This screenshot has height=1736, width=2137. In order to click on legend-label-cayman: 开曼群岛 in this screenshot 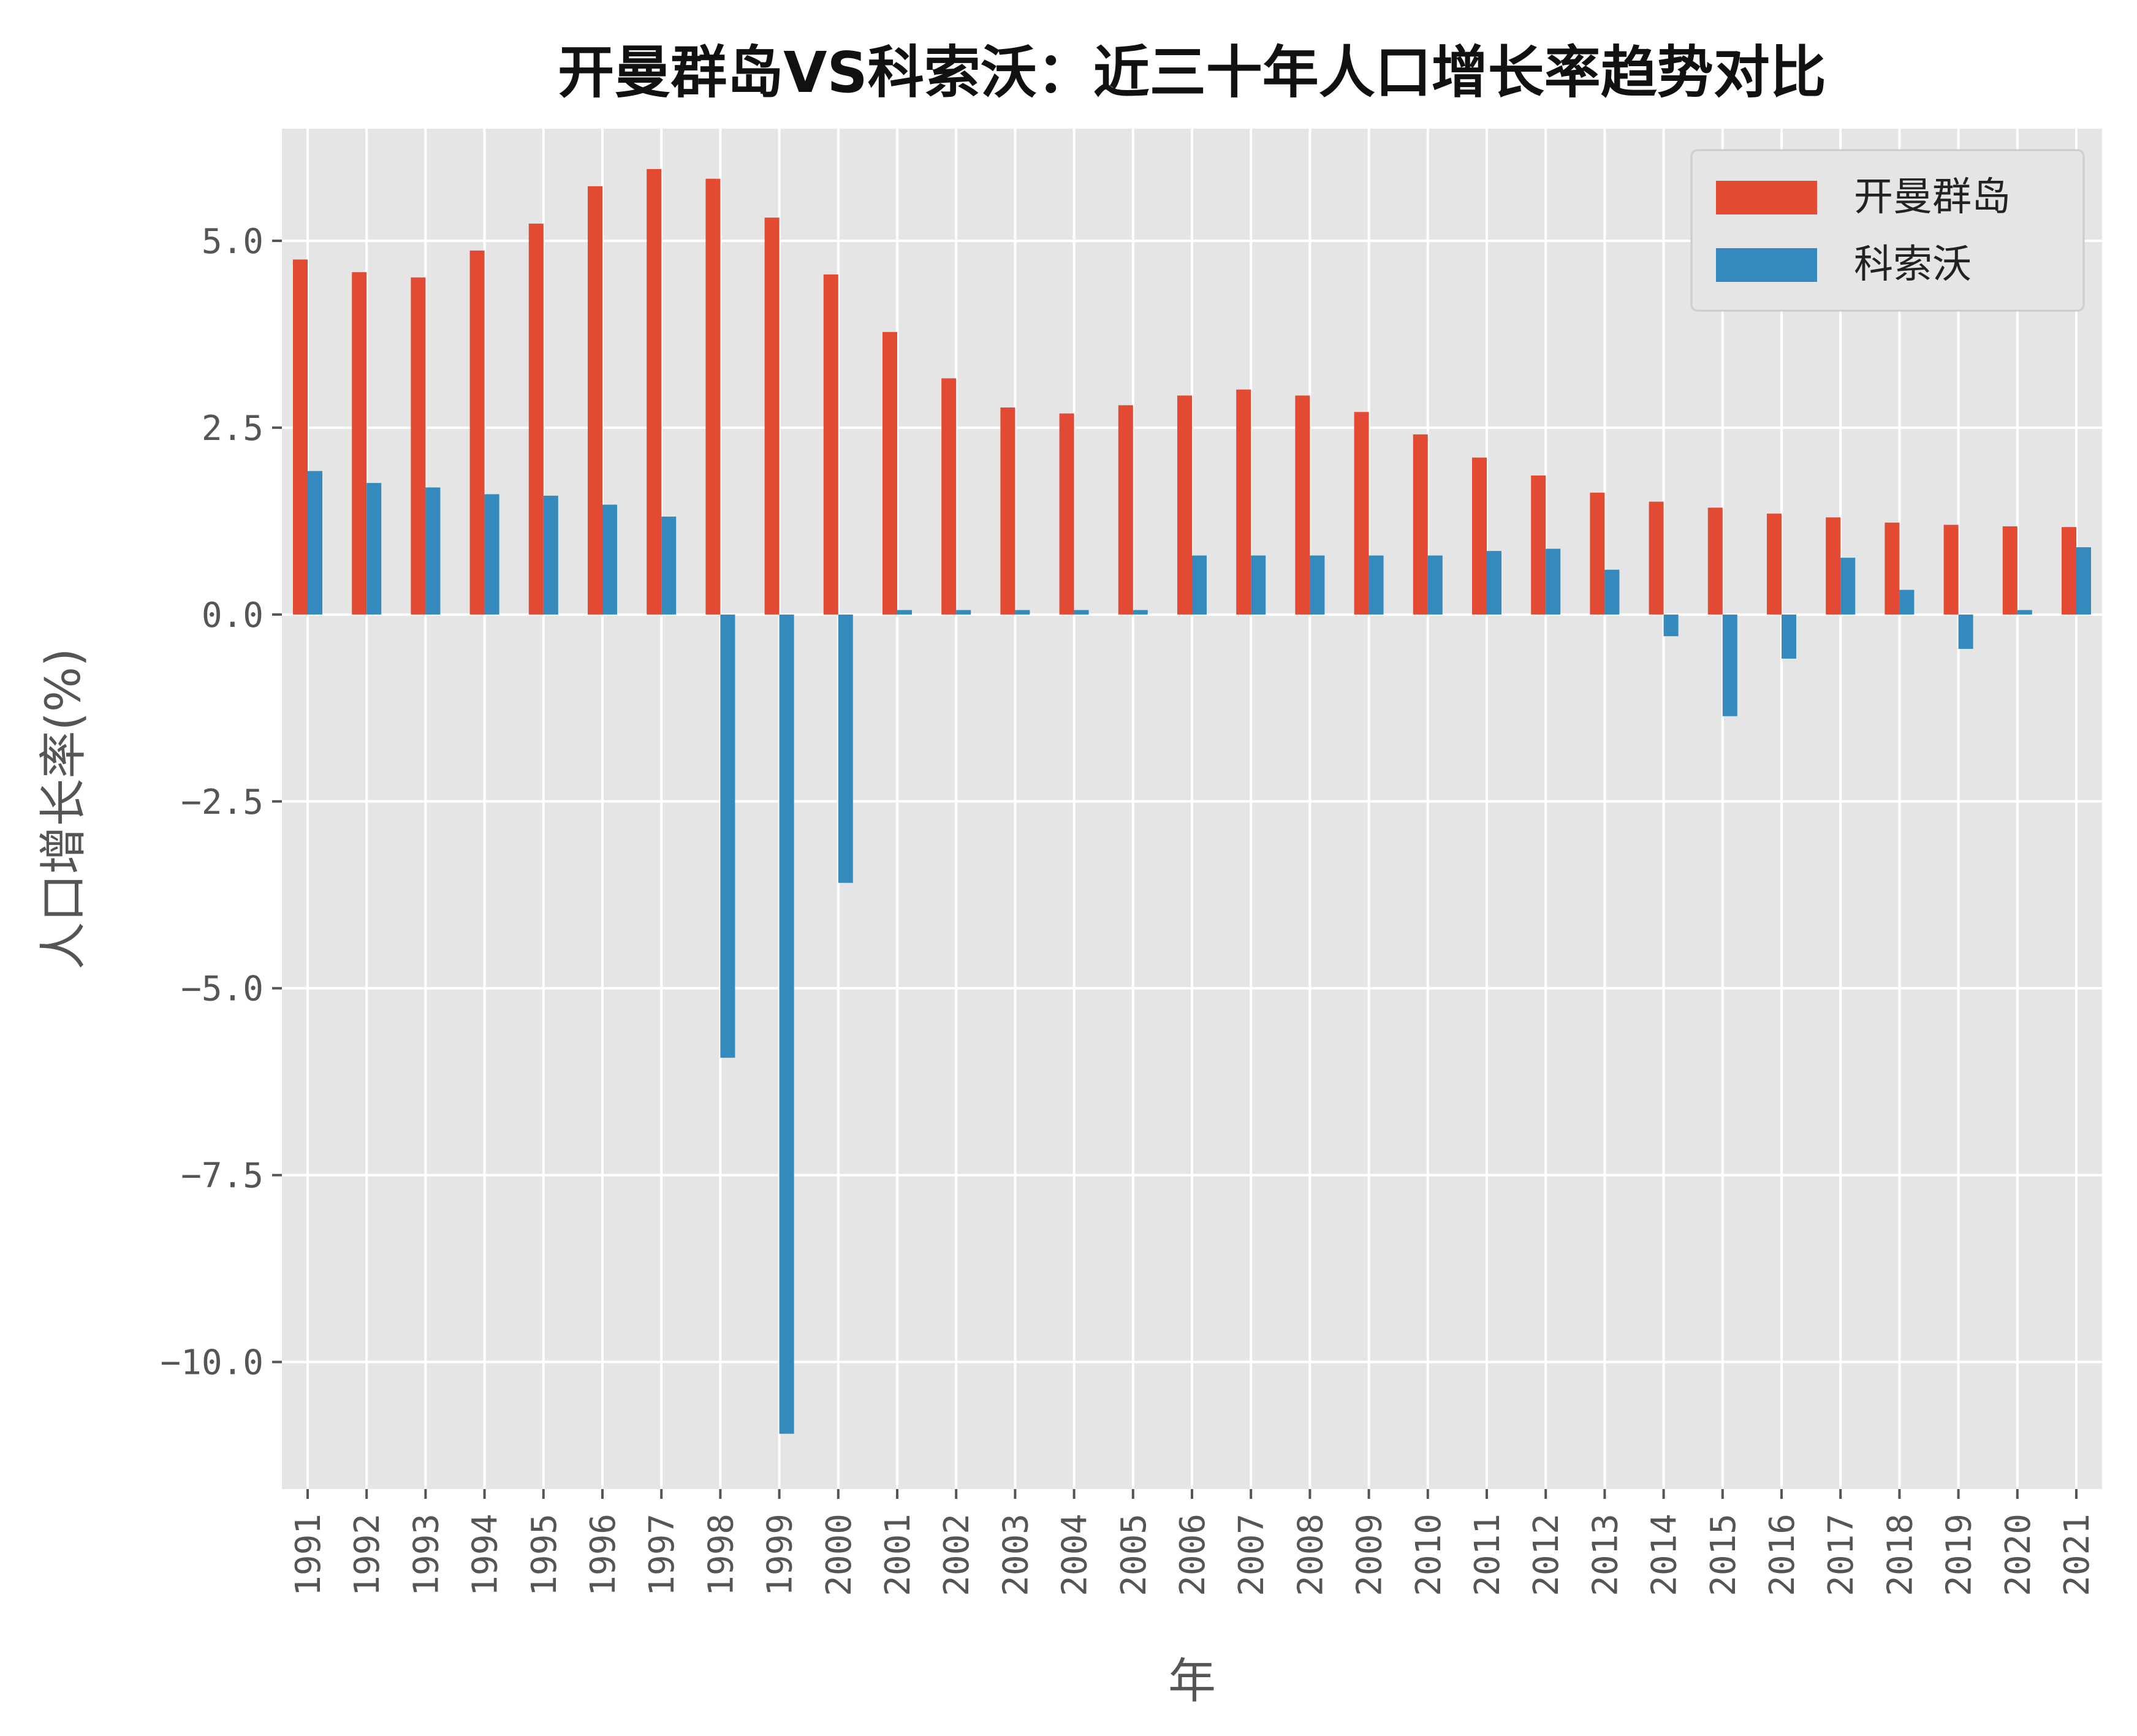, I will do `click(1932, 197)`.